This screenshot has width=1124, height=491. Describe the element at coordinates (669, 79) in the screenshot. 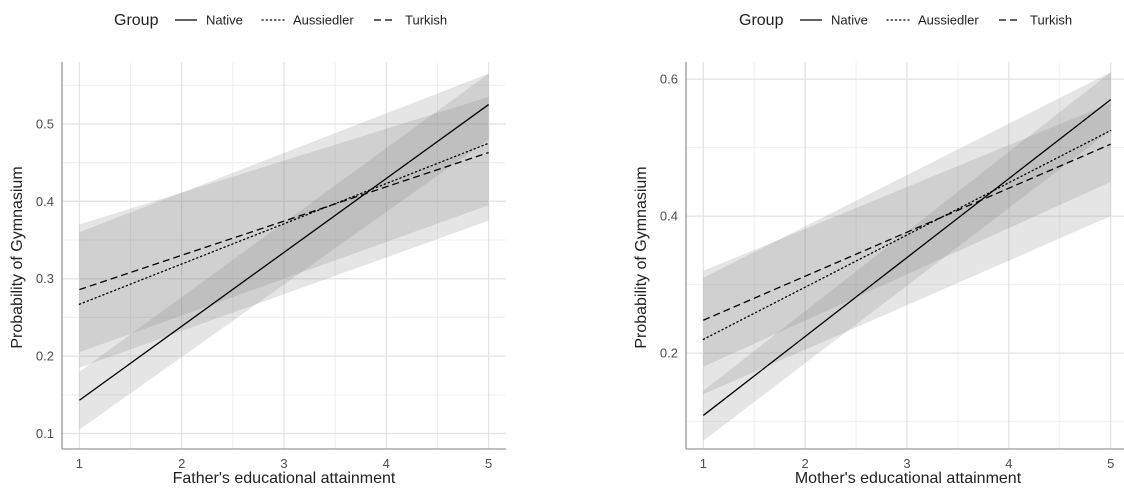

I see `y-tick-label: 0.6` at that location.